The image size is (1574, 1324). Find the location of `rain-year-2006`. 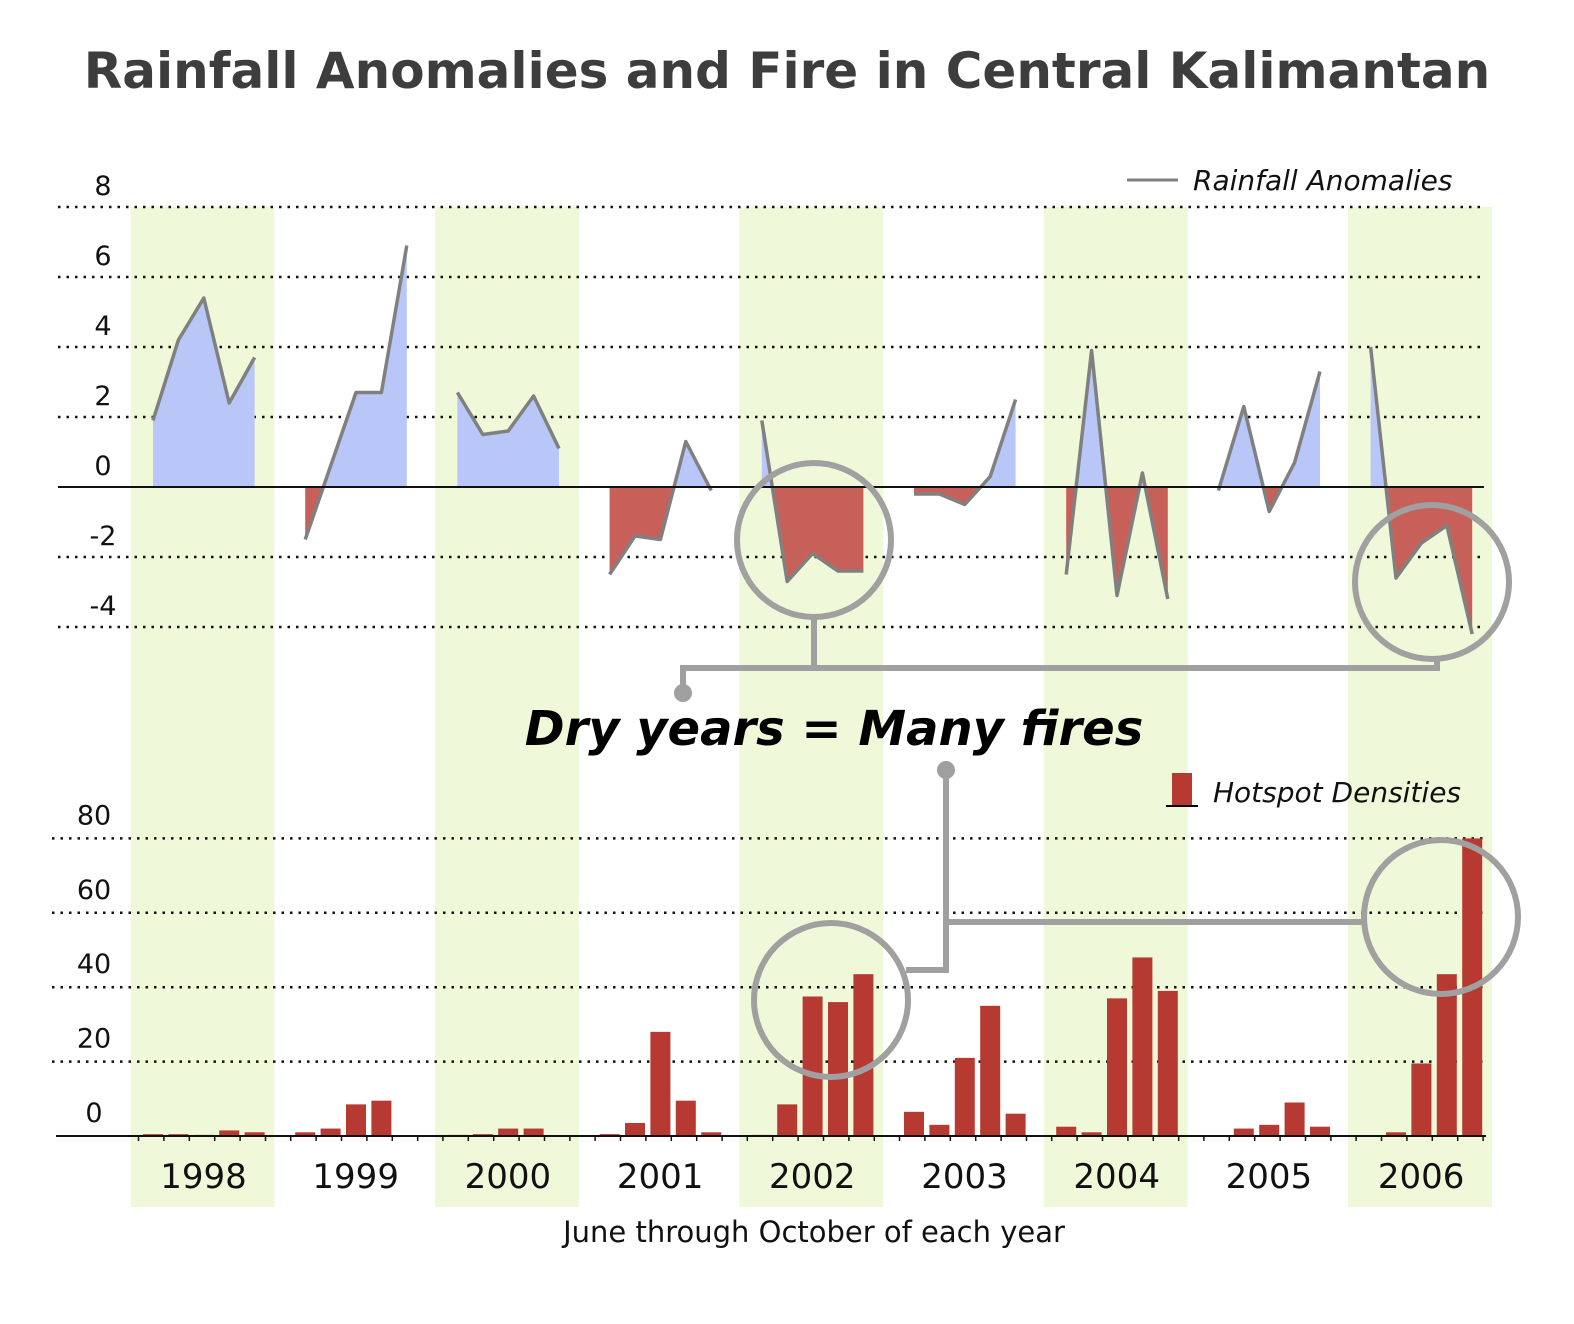

rain-year-2006 is located at coordinates (1421, 490).